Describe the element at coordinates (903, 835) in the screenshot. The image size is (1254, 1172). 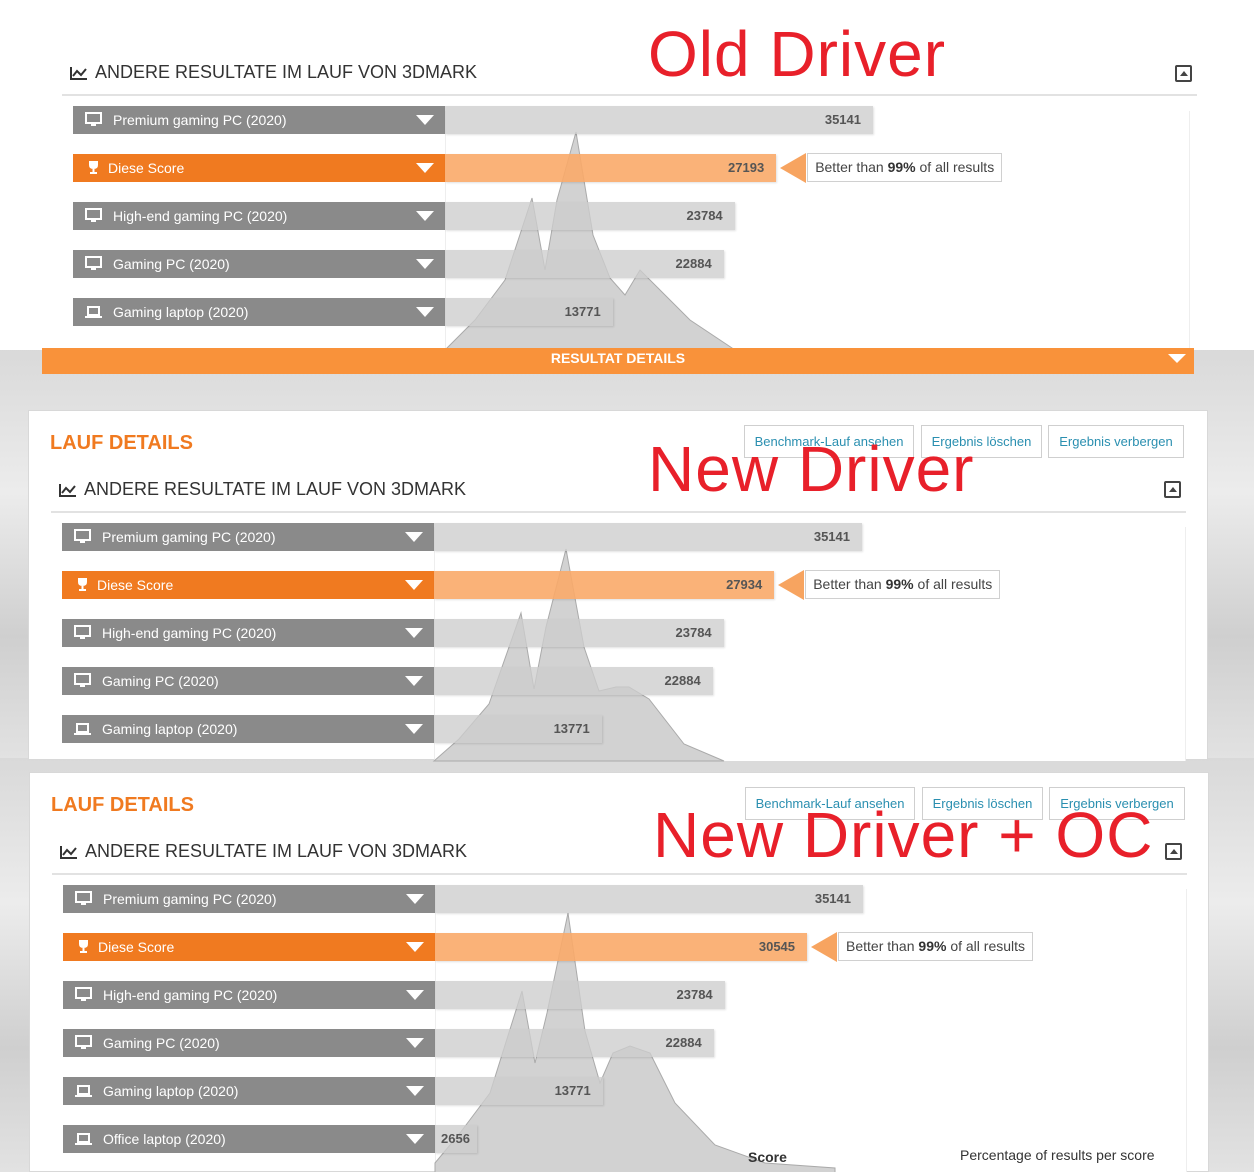
I see `new-driver-oc-label: New Driver + OC` at that location.